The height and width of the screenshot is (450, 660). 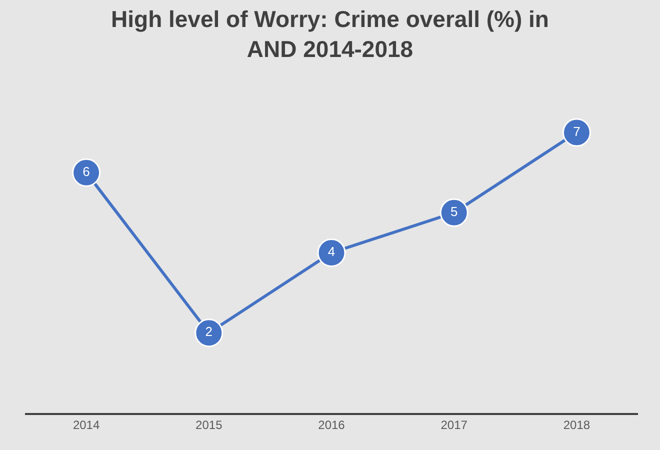 I want to click on data-label: 4, so click(x=332, y=251).